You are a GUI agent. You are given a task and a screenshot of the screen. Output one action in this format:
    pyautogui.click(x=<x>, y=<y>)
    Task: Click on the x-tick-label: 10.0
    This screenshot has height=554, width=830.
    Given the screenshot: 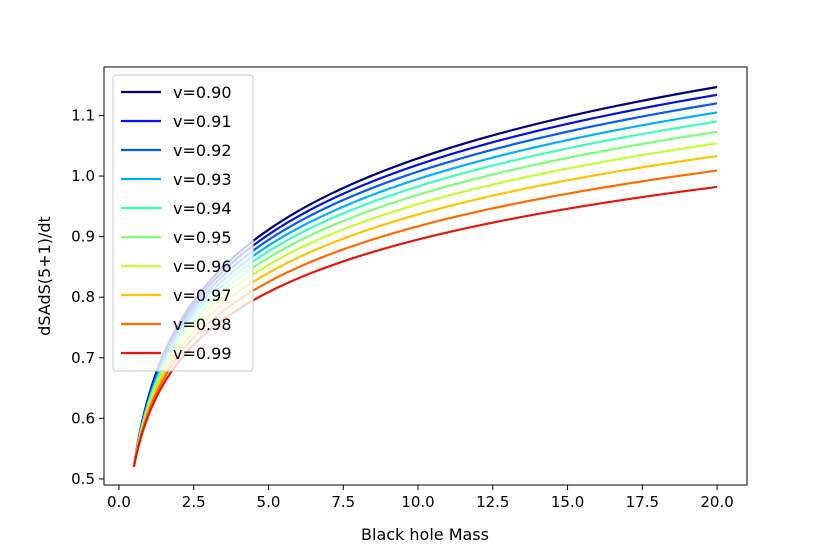 What is the action you would take?
    pyautogui.click(x=417, y=502)
    